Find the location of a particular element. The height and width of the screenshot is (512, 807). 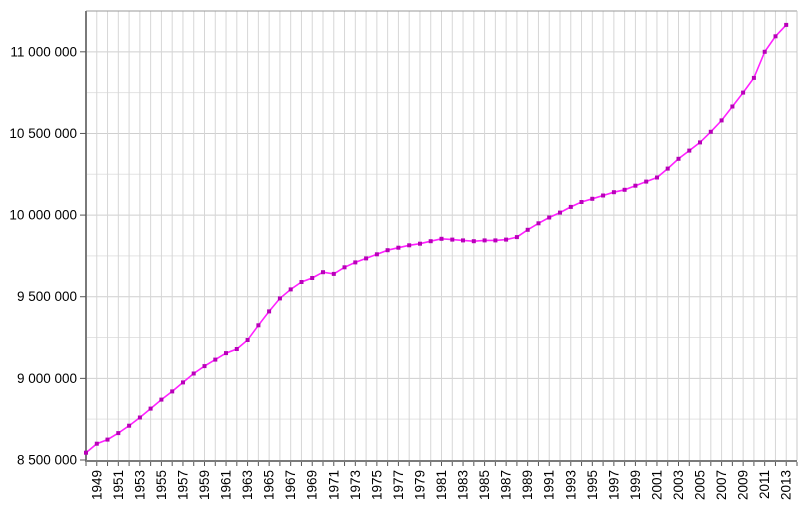

x-axis-label: 1987 is located at coordinates (506, 485).